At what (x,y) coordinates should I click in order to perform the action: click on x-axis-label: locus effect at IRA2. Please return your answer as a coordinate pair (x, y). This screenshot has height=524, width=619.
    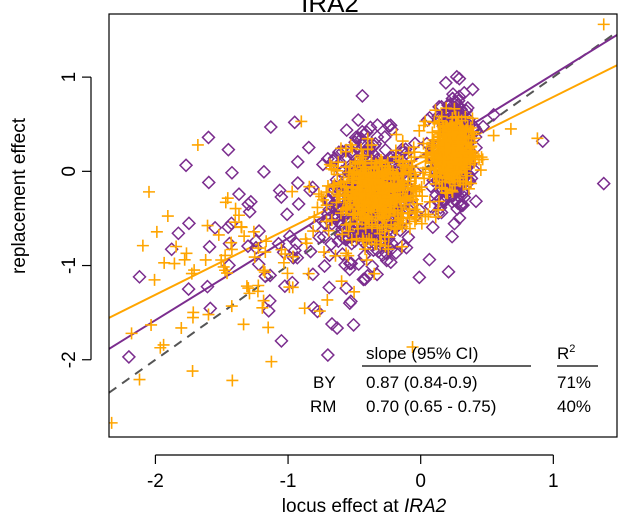
    Looking at the image, I should click on (364, 506).